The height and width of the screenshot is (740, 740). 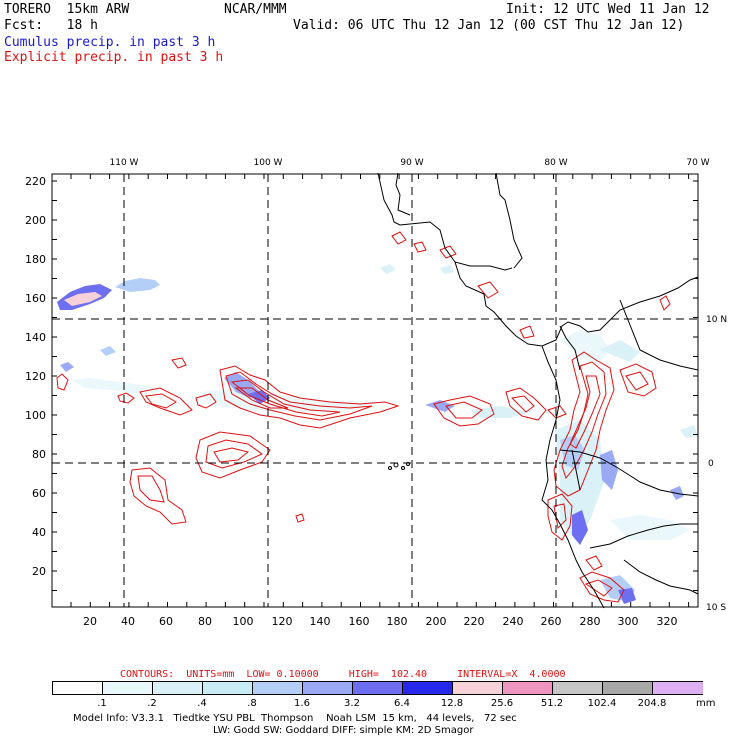 What do you see at coordinates (35, 376) in the screenshot?
I see `y-tick-label: 120` at bounding box center [35, 376].